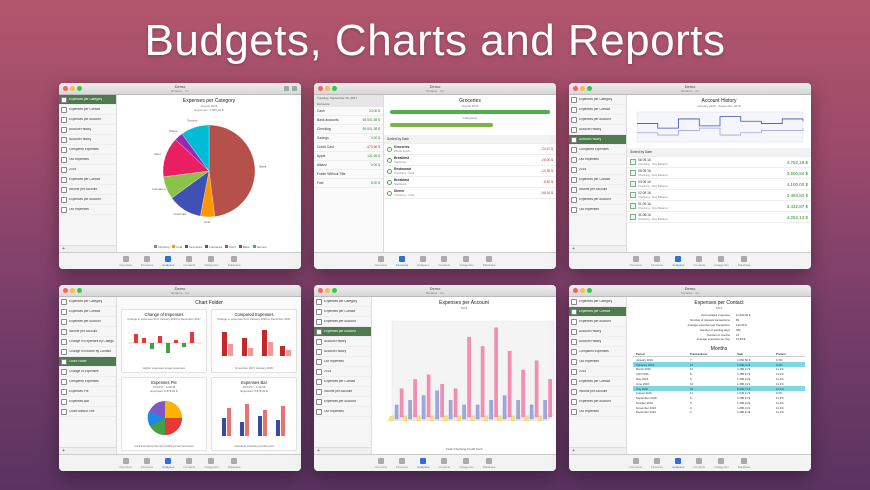  I want to click on sort-header: Sorted by Date, so click(470, 139).